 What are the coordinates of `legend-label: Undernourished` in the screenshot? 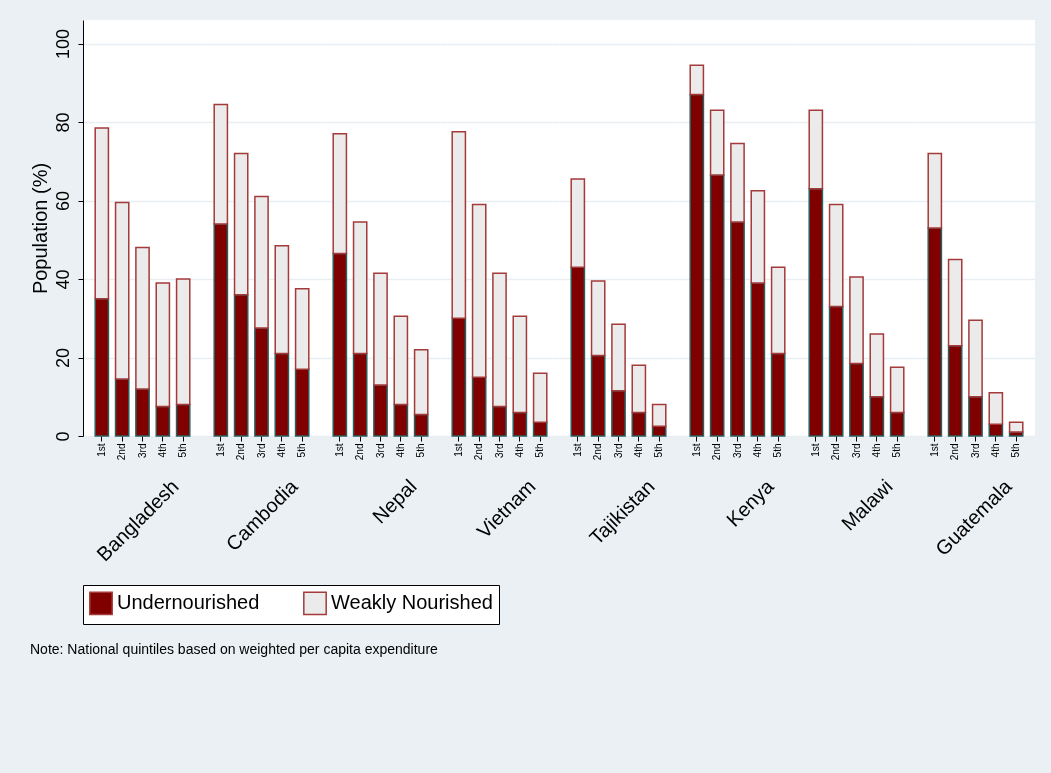 It's located at (188, 602).